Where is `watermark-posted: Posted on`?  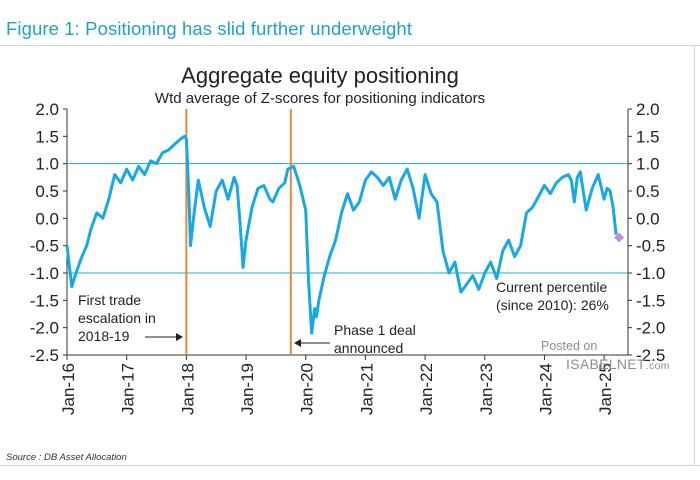
watermark-posted: Posted on is located at coordinates (569, 346).